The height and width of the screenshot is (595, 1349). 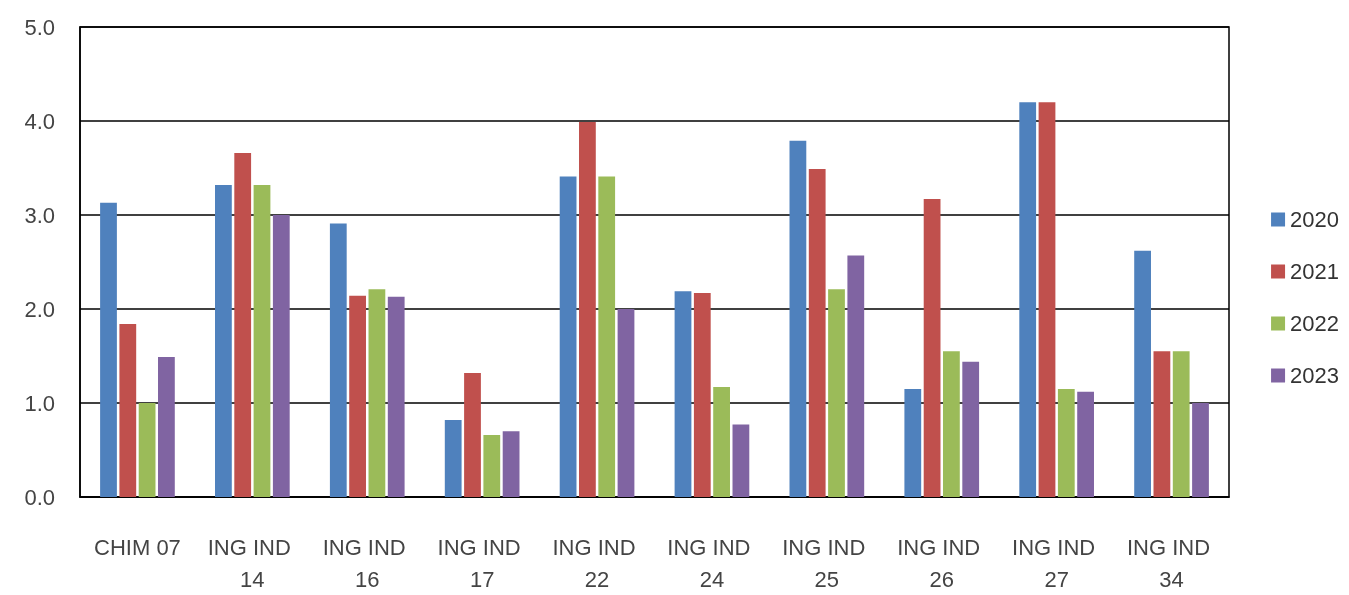 What do you see at coordinates (942, 563) in the screenshot?
I see `x-tick-label: ING IND 26` at bounding box center [942, 563].